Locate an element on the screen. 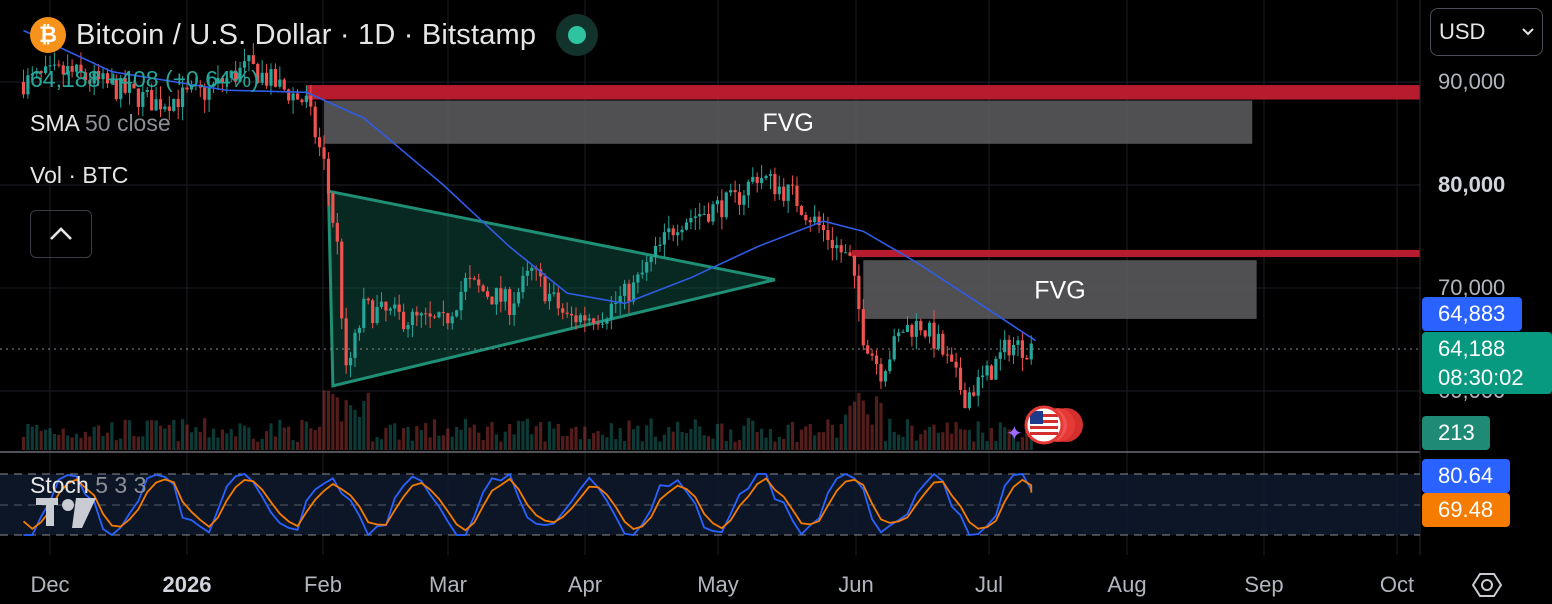 The height and width of the screenshot is (604, 1552). sma-params: 50 close is located at coordinates (127, 123).